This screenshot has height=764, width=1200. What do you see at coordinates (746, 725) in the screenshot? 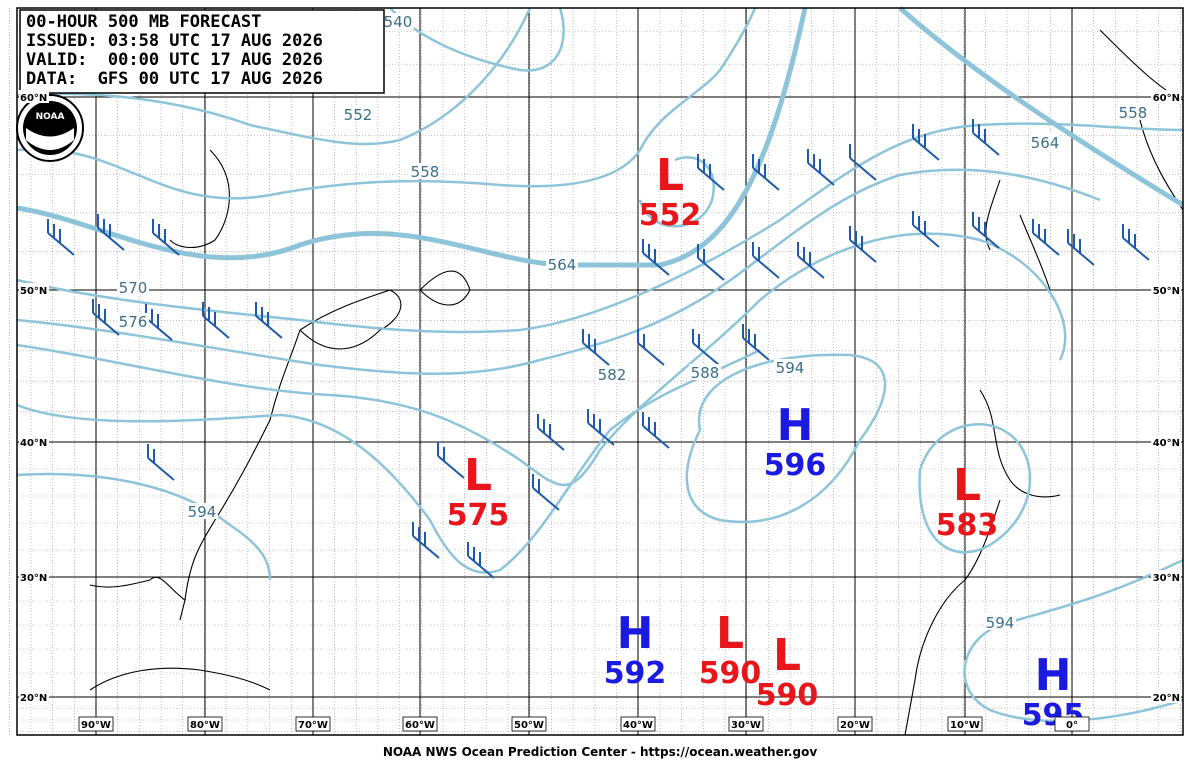
I see `lon-label: 30°W` at bounding box center [746, 725].